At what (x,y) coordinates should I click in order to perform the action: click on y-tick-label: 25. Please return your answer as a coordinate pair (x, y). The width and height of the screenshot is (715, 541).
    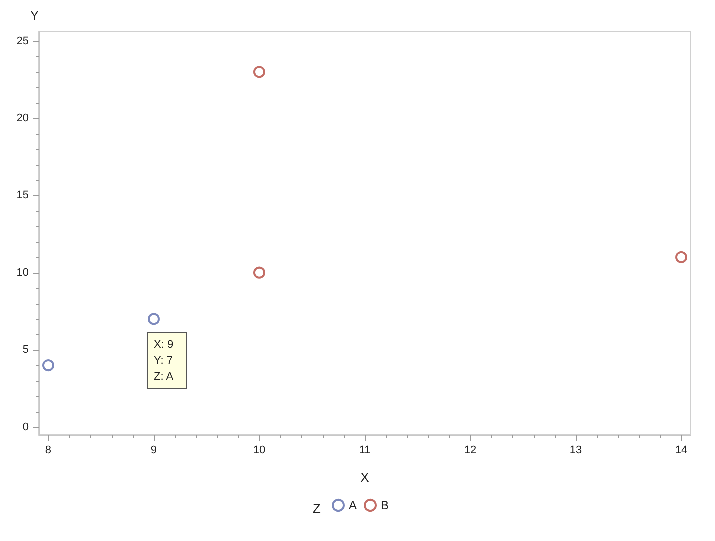
    Looking at the image, I should click on (22, 41).